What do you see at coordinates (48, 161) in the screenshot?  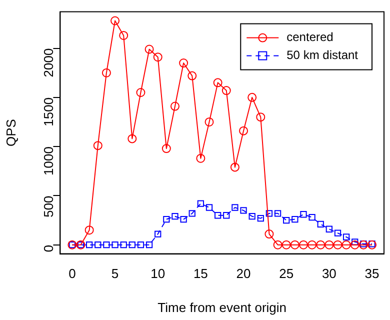 I see `y-tick-label: 1000` at bounding box center [48, 161].